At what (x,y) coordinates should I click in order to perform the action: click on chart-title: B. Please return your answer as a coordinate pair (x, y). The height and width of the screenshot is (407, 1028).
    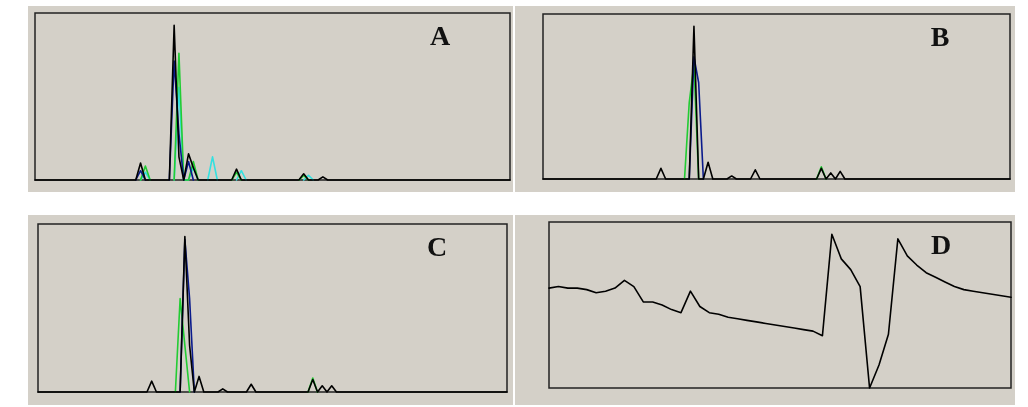
    Looking at the image, I should click on (940, 36).